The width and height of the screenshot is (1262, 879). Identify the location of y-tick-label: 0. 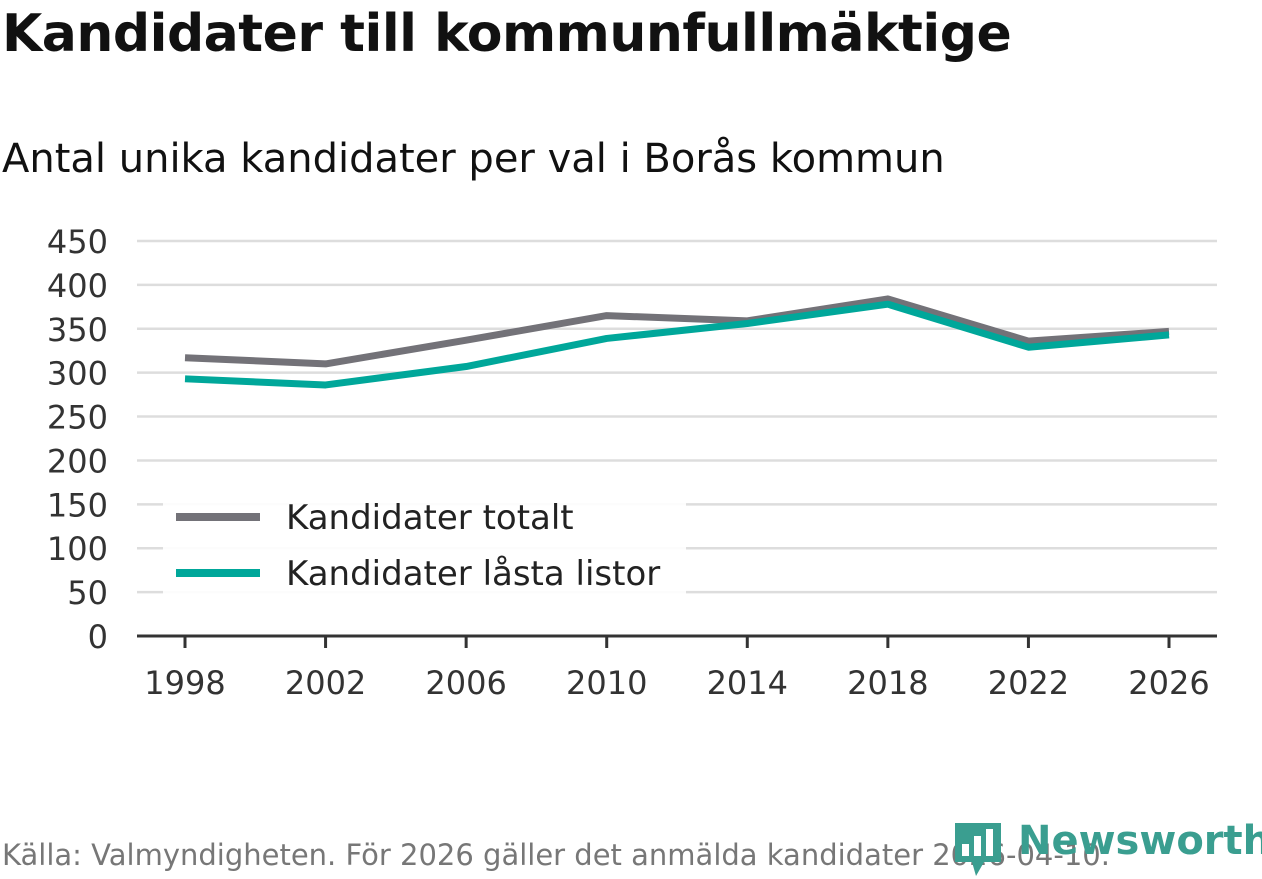
(98, 637).